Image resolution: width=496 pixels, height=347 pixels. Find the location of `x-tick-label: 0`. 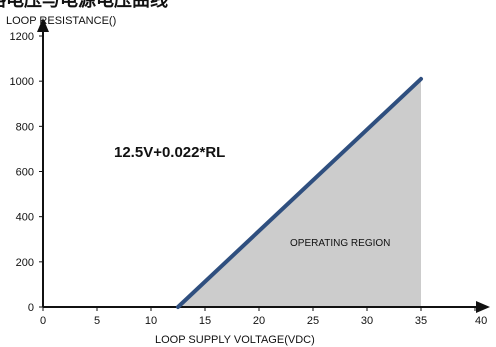

x-tick-label: 0 is located at coordinates (43, 321).